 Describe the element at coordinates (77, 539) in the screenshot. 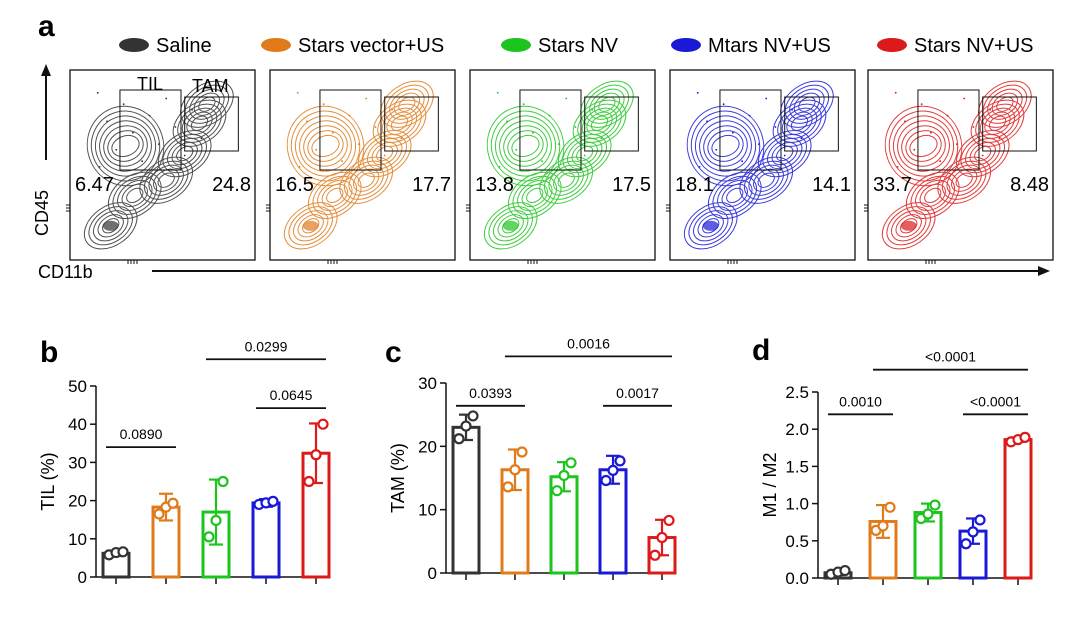

I see `y-tick-label: 10` at that location.